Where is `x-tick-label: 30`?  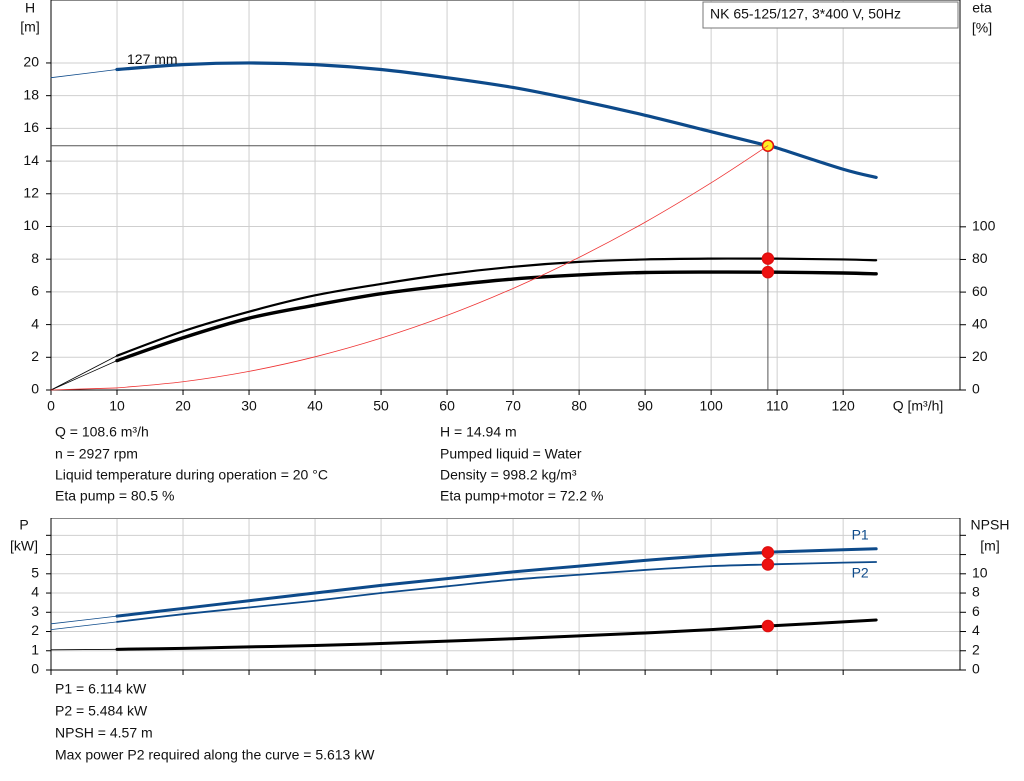
x-tick-label: 30 is located at coordinates (249, 406).